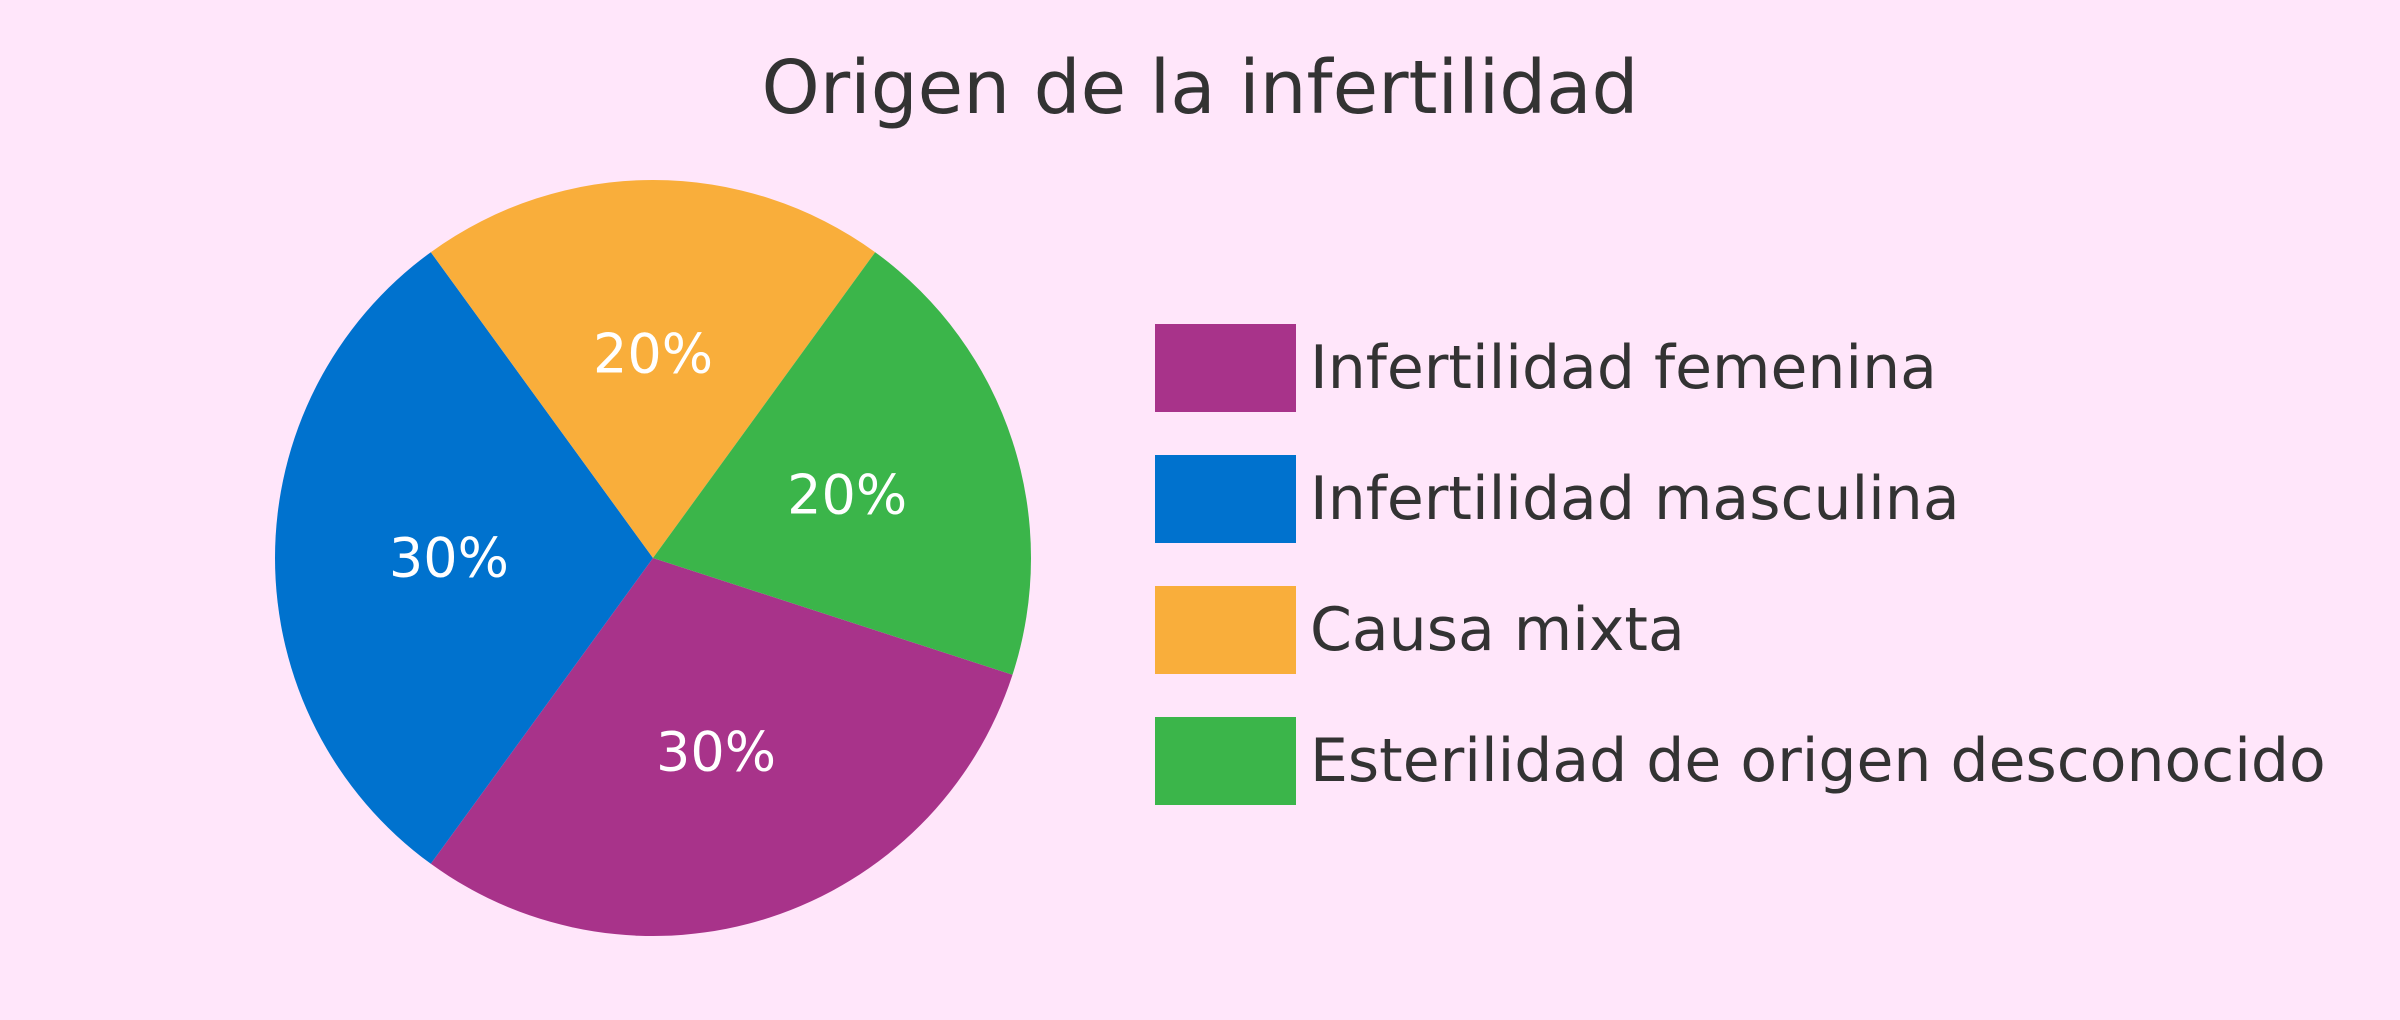  Describe the element at coordinates (1740, 630) in the screenshot. I see `legend-item-mixta: Causa mixta` at that location.